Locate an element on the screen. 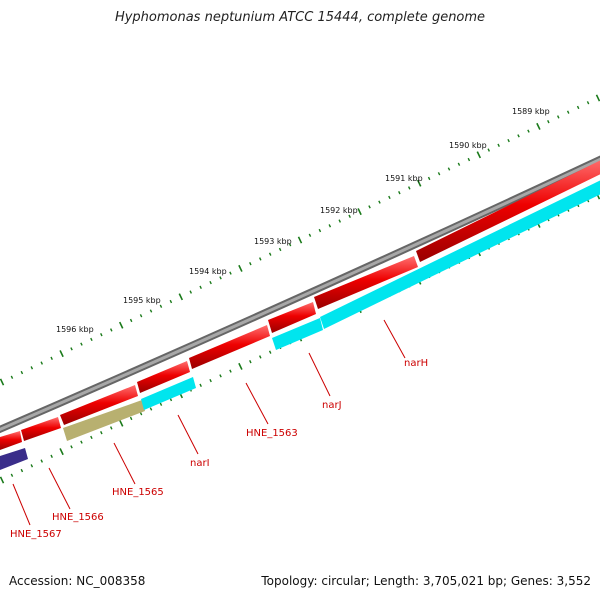  gene-label-narI: narI is located at coordinates (200, 463).